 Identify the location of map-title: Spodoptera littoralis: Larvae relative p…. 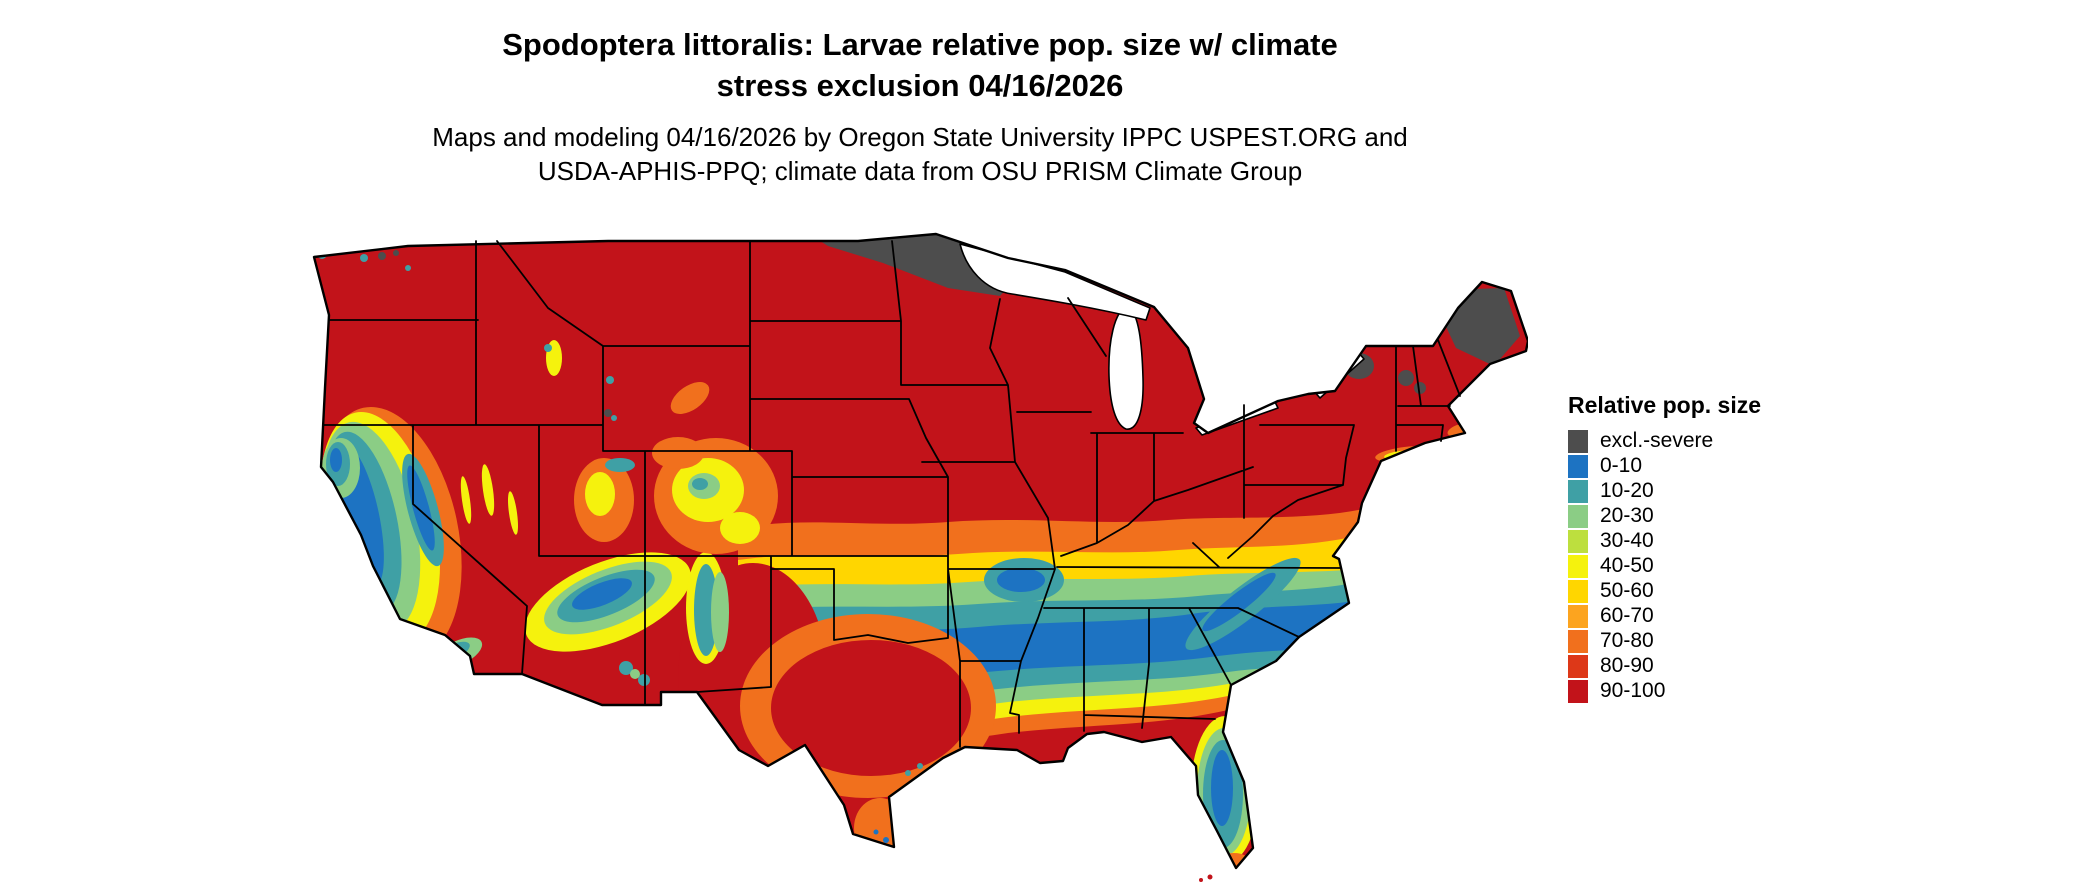
(920, 65).